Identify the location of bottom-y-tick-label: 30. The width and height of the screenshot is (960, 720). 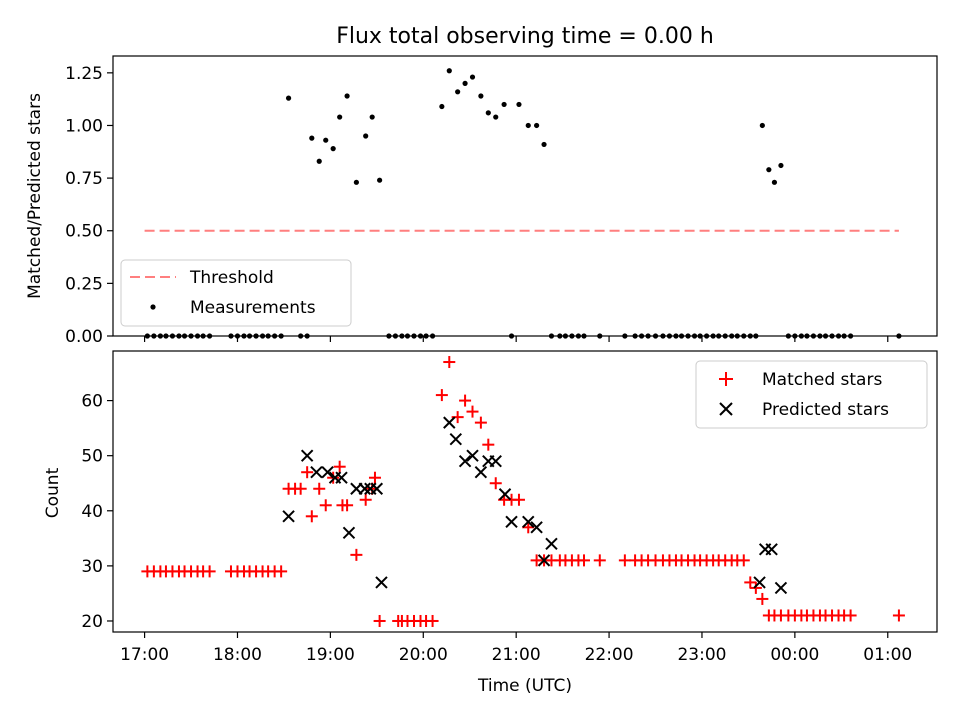
(92, 567).